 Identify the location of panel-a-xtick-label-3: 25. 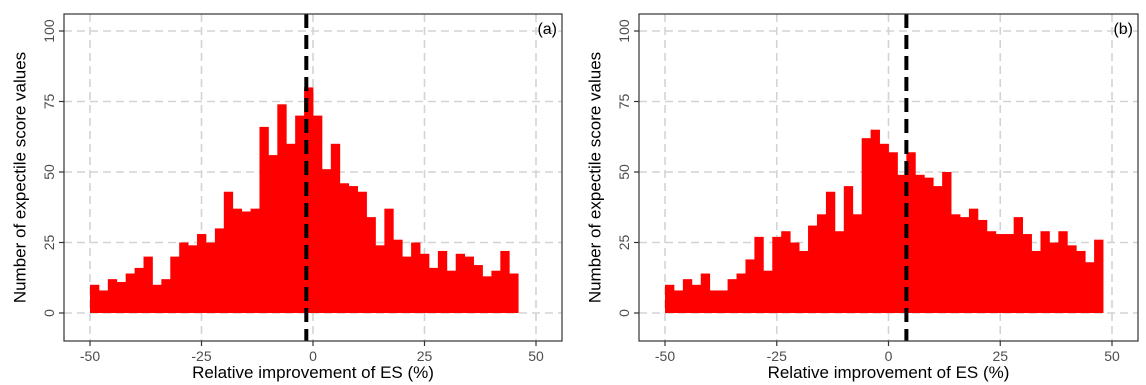
(425, 356).